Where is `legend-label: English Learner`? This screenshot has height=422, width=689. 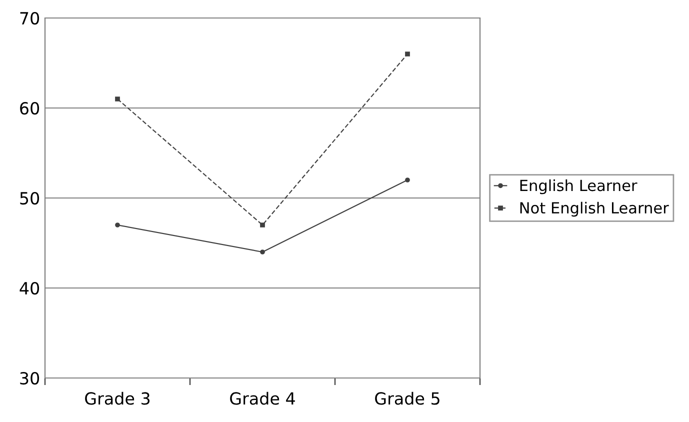 legend-label: English Learner is located at coordinates (579, 186).